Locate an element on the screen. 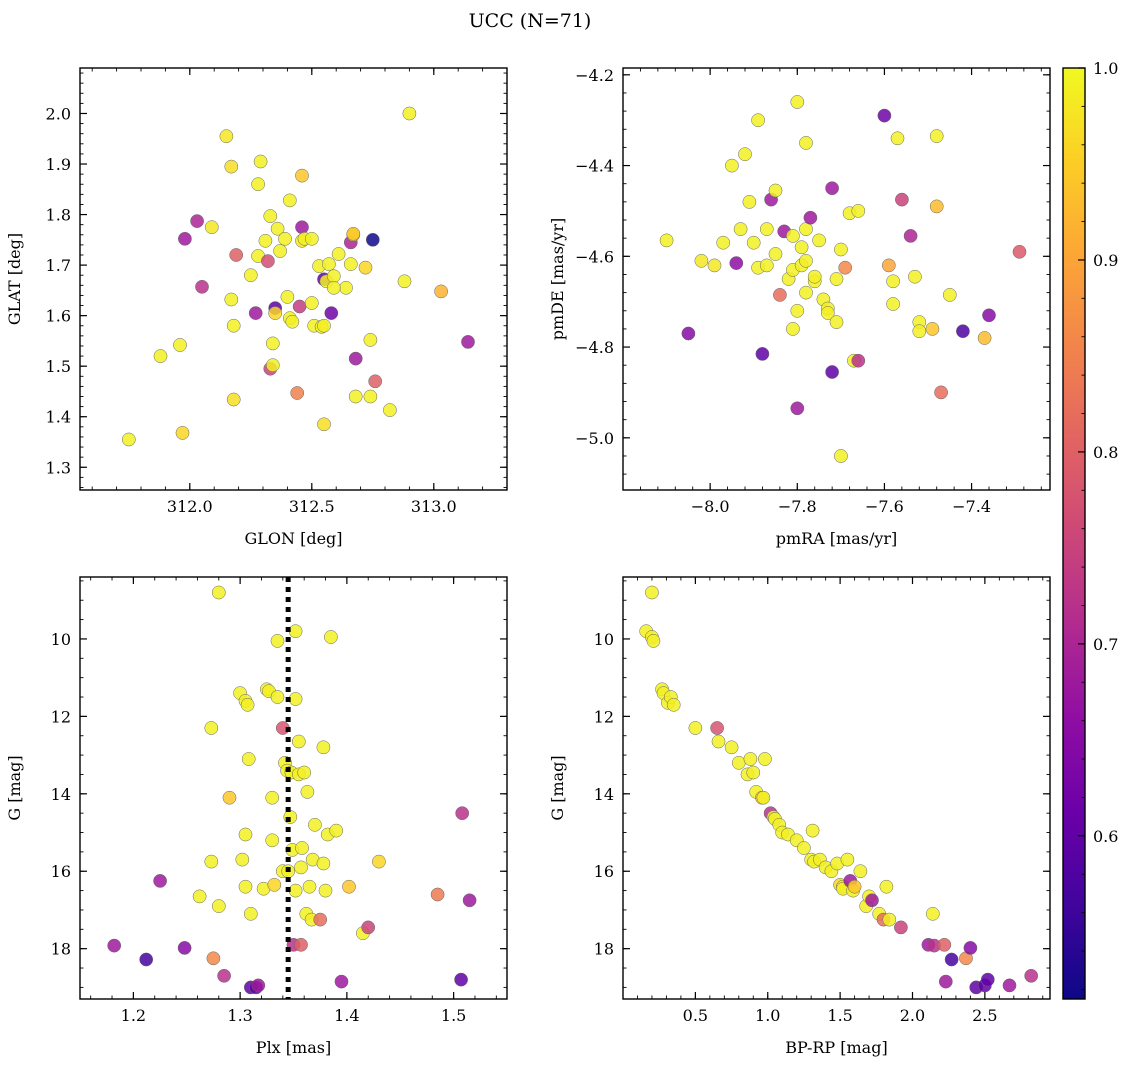 Image resolution: width=1136 pixels, height=1067 pixels. x-axis-label: GLON [deg] is located at coordinates (293, 538).